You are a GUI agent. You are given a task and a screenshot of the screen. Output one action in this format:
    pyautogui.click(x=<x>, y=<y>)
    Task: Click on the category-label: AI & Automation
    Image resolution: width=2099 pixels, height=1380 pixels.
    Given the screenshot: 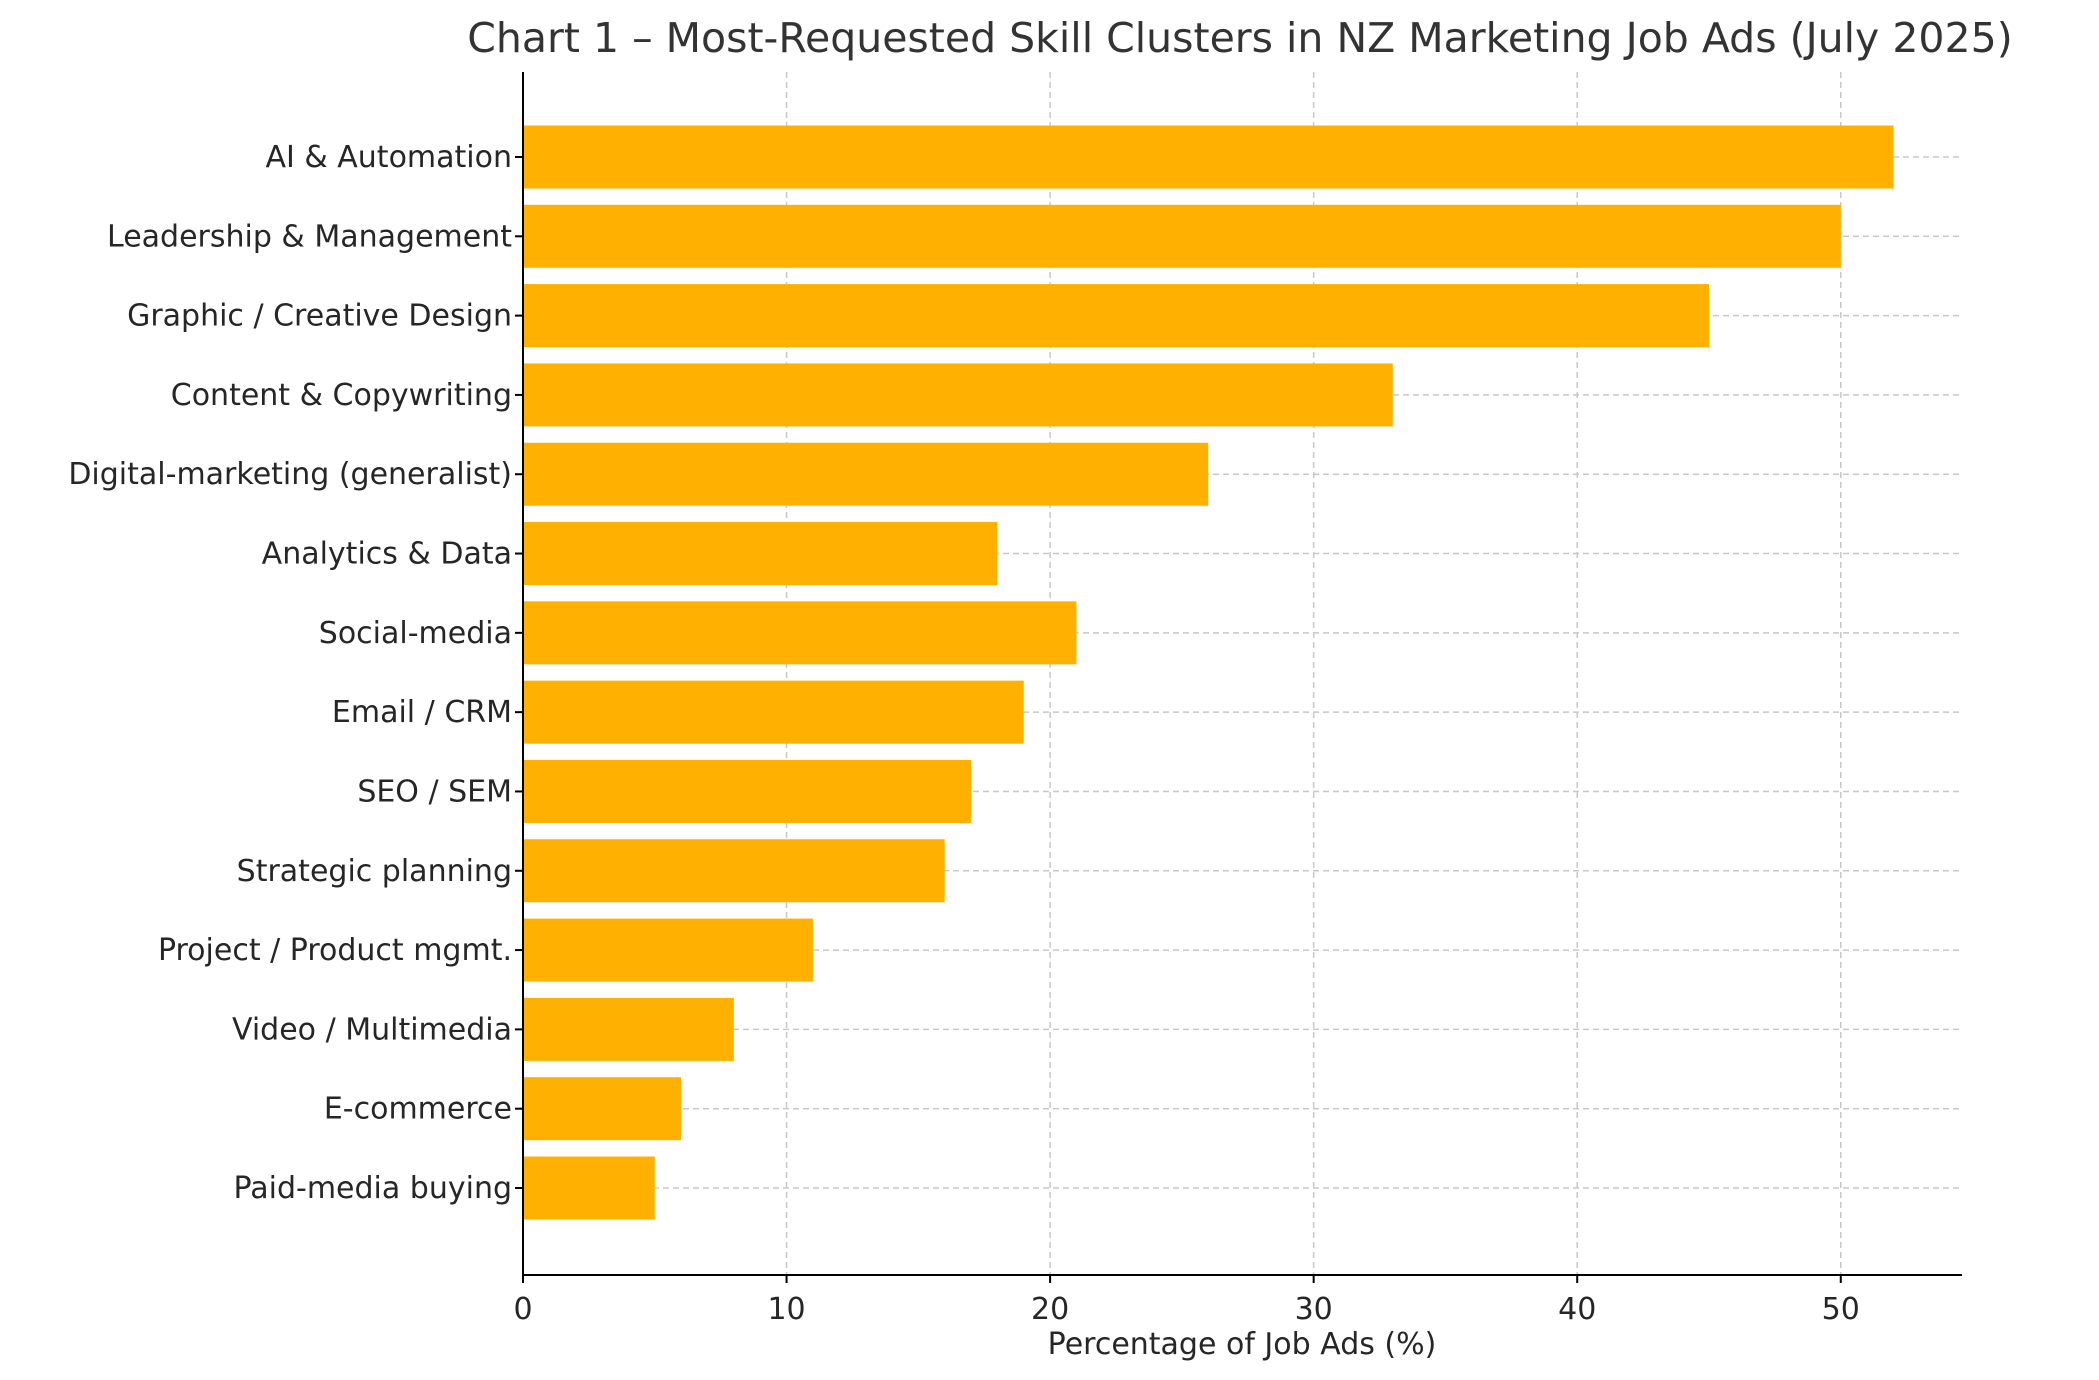 What is the action you would take?
    pyautogui.click(x=388, y=157)
    